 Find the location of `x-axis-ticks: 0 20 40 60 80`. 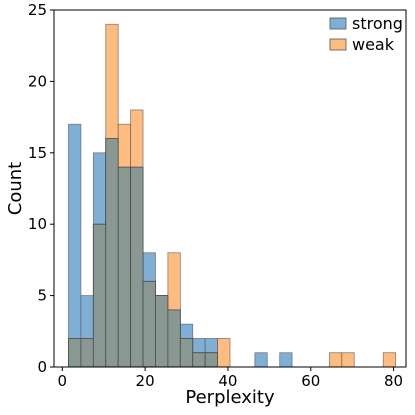

x-axis-ticks: 0 20 40 60 80 is located at coordinates (230, 378).